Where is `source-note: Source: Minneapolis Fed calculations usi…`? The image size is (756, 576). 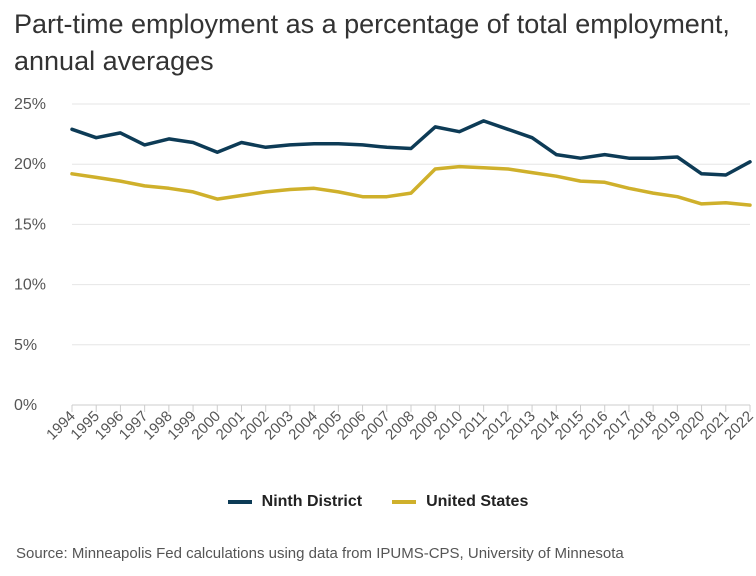
source-note: Source: Minneapolis Fed calculations usi… is located at coordinates (320, 553).